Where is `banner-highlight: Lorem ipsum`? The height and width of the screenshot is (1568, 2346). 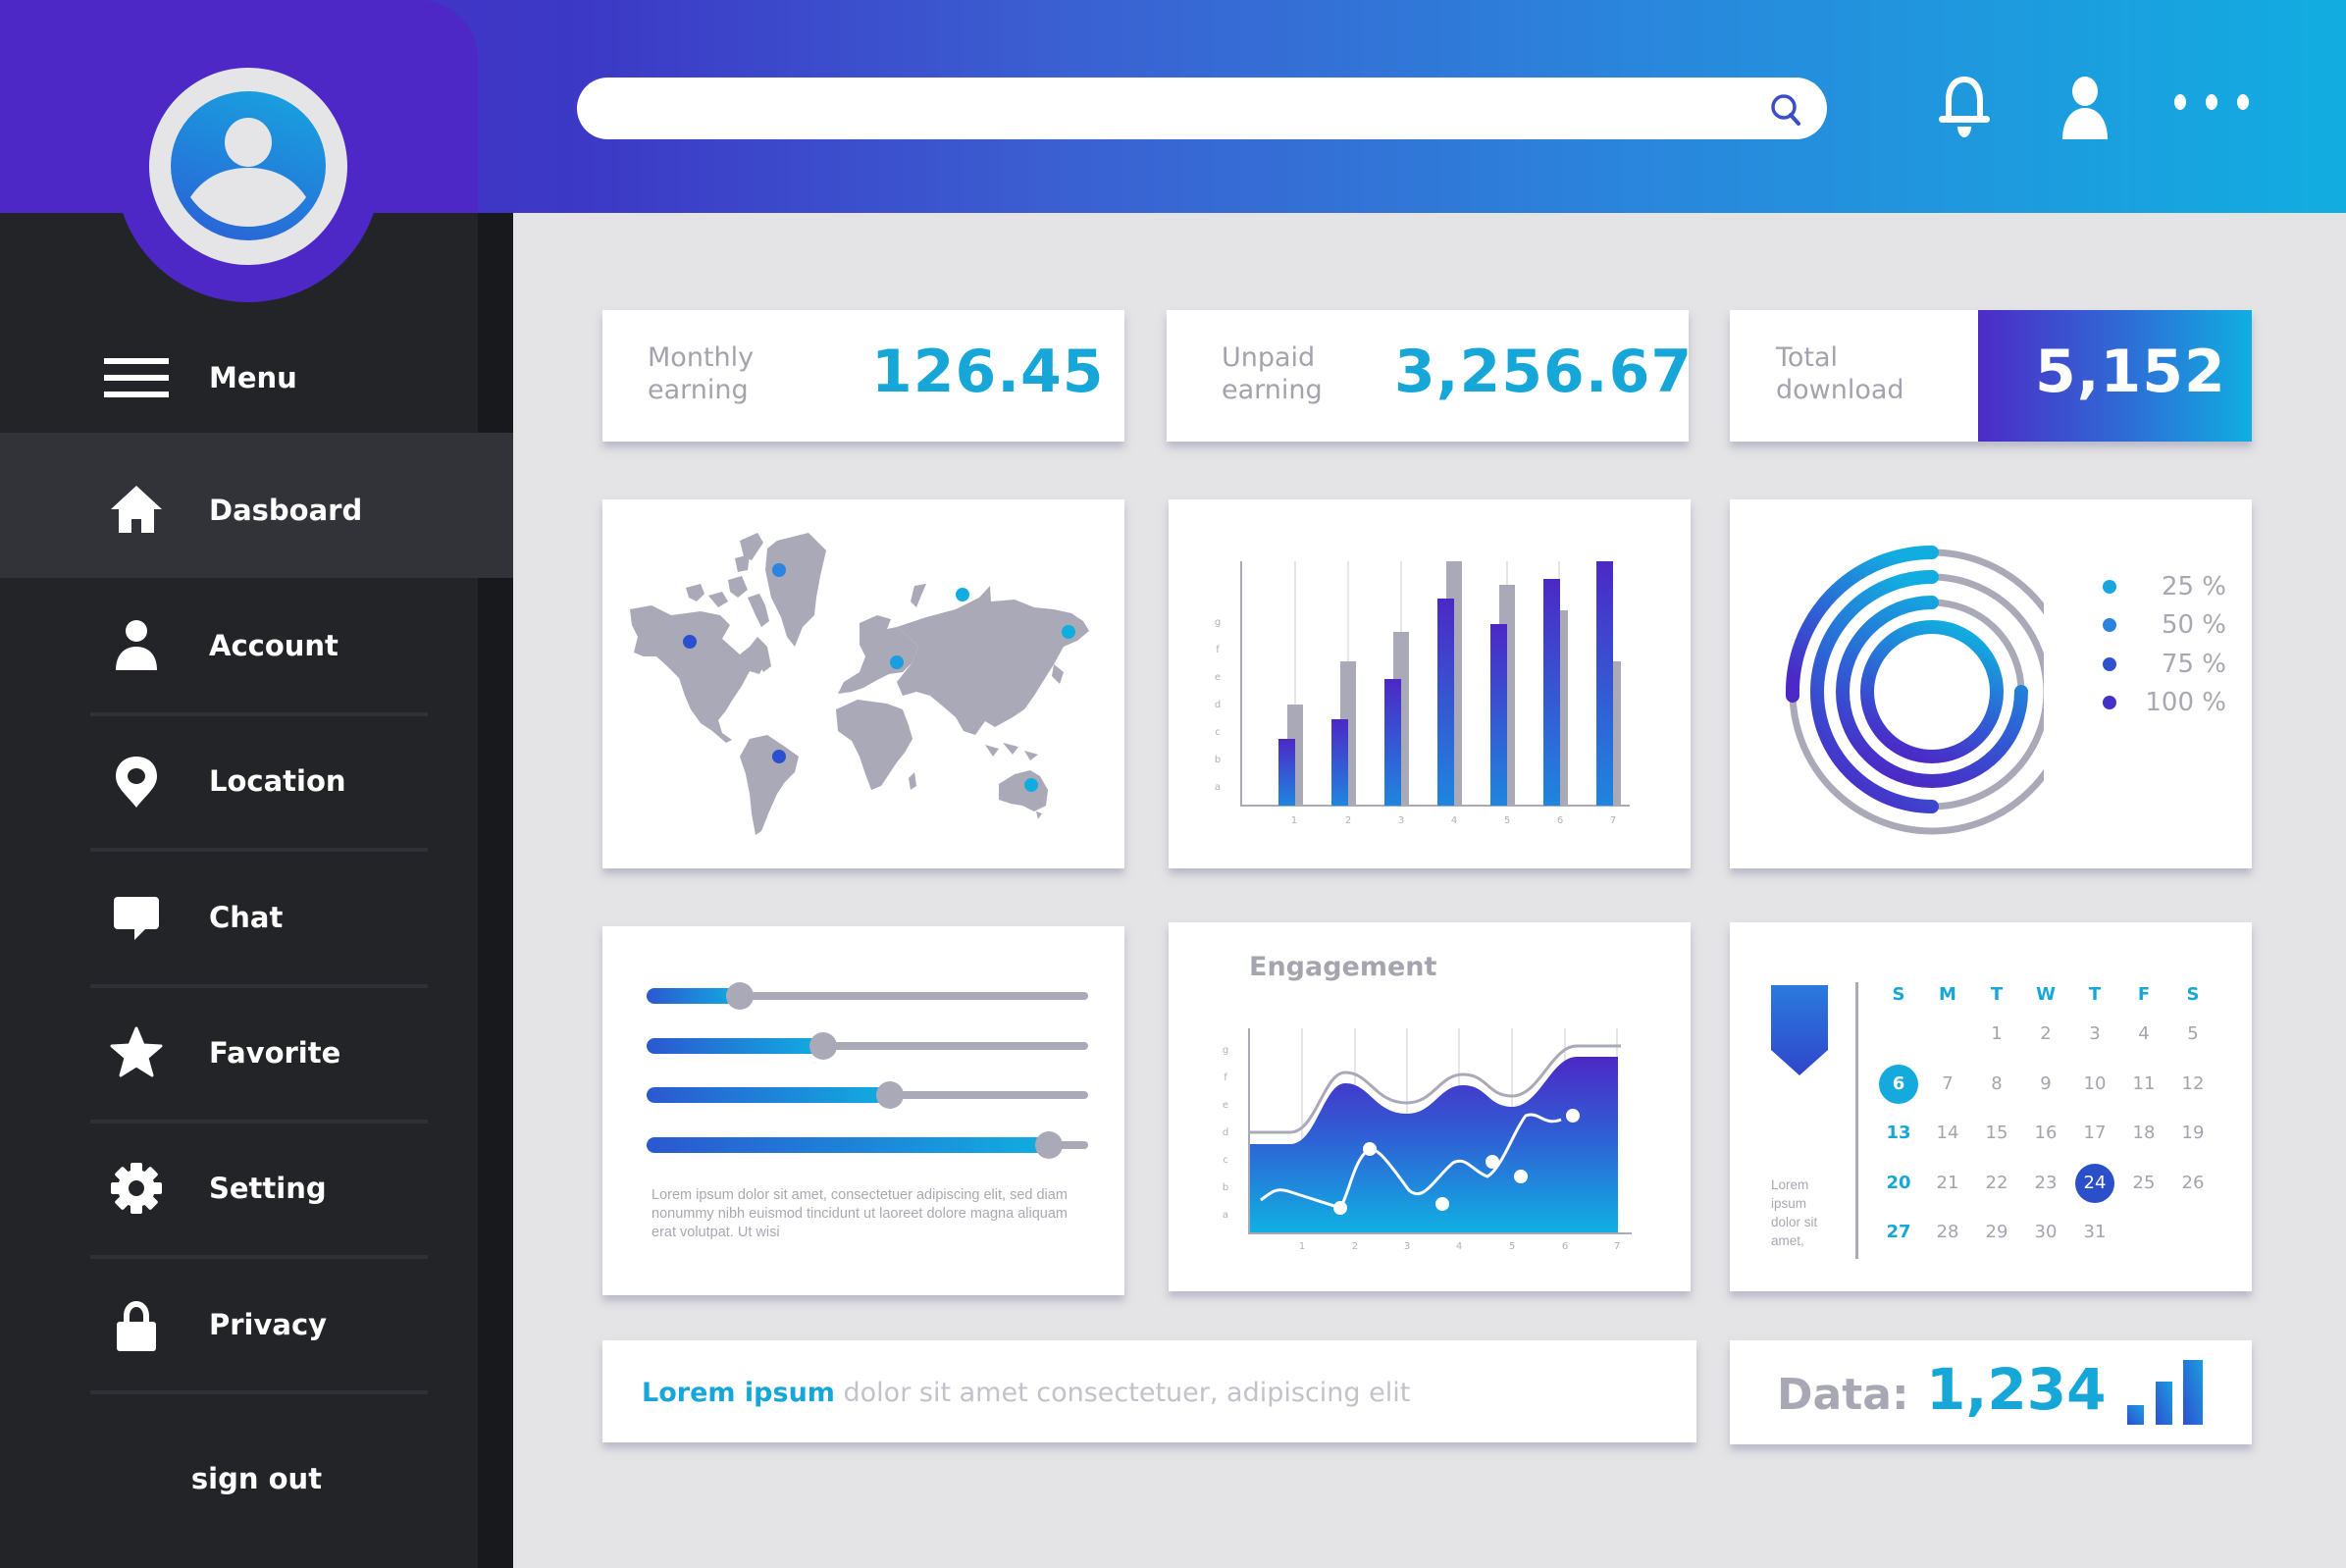
banner-highlight: Lorem ipsum is located at coordinates (738, 1393).